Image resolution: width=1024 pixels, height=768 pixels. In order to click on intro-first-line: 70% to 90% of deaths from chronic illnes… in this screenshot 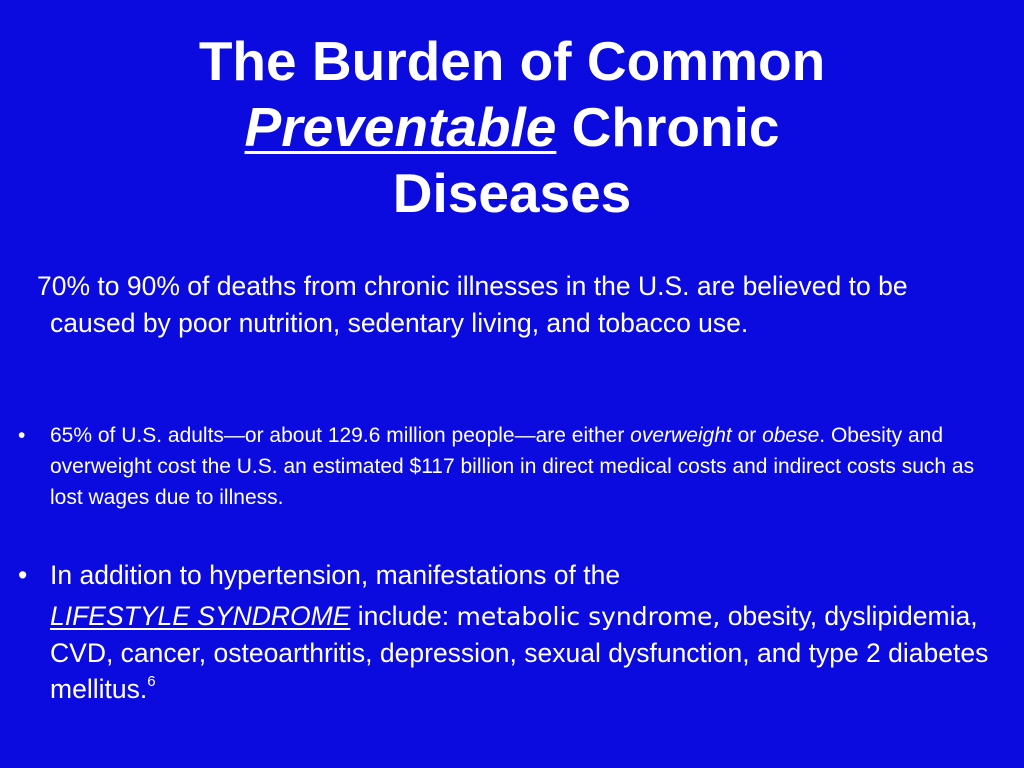, I will do `click(386, 286)`.